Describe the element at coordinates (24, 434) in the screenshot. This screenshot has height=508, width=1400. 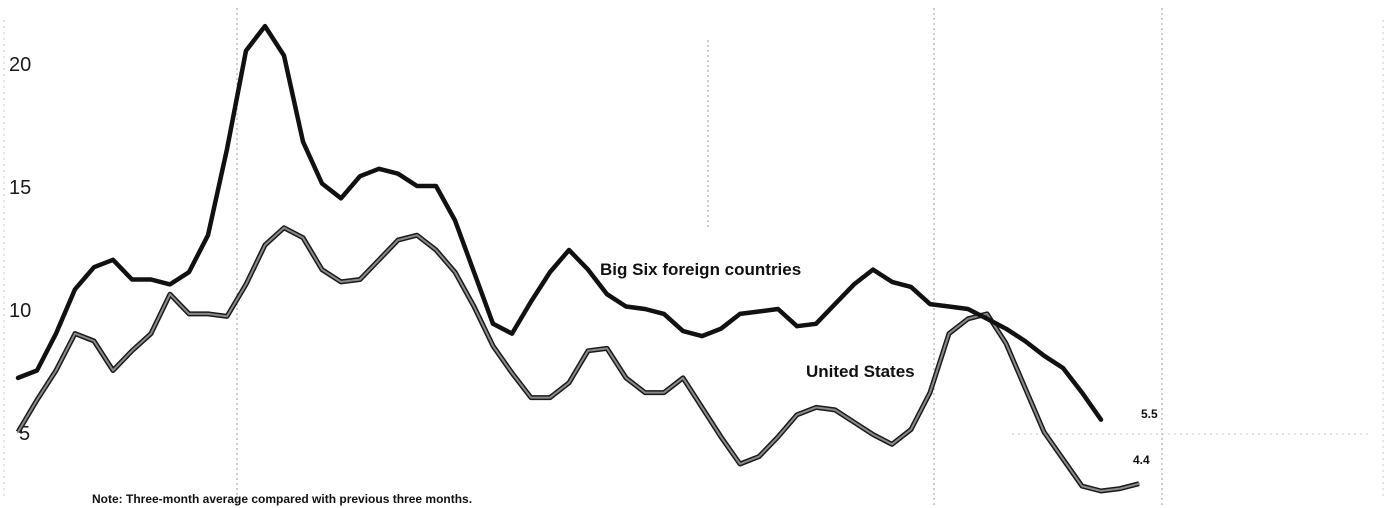
I see `y-tick-label-5: 5` at that location.